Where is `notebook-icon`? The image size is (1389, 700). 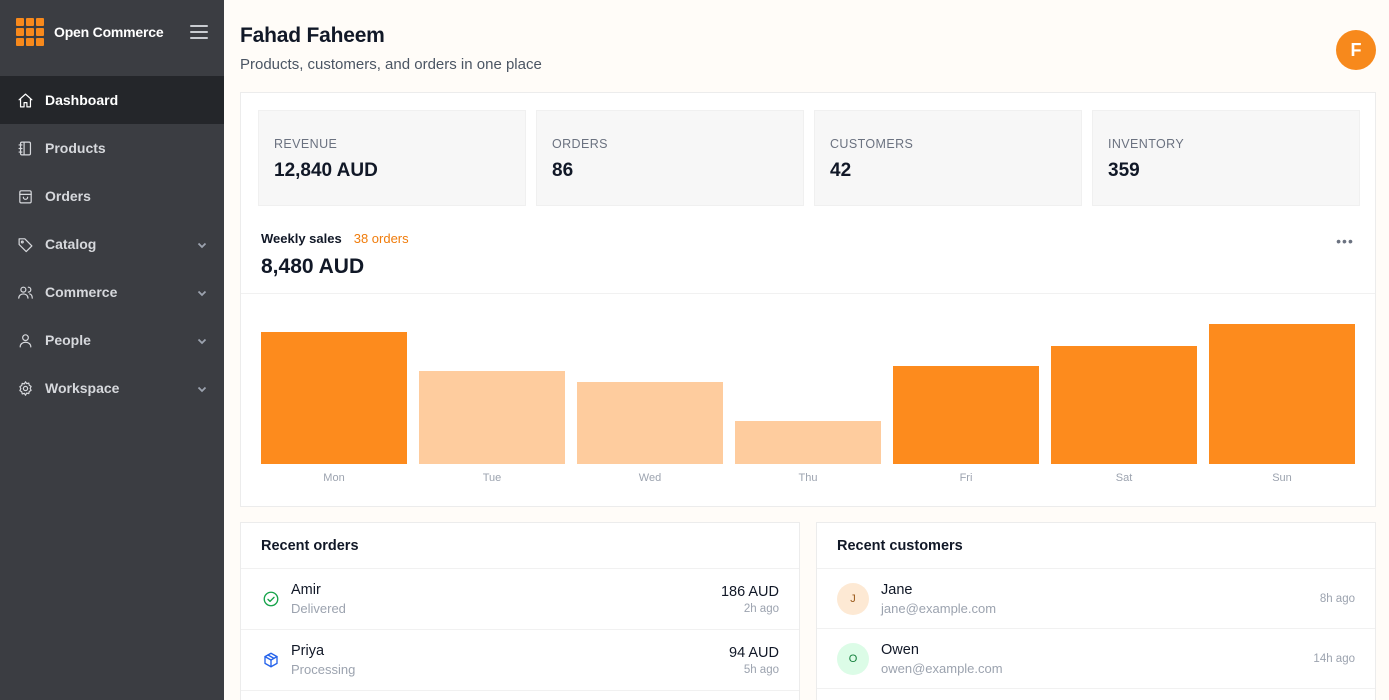
notebook-icon is located at coordinates (25, 148).